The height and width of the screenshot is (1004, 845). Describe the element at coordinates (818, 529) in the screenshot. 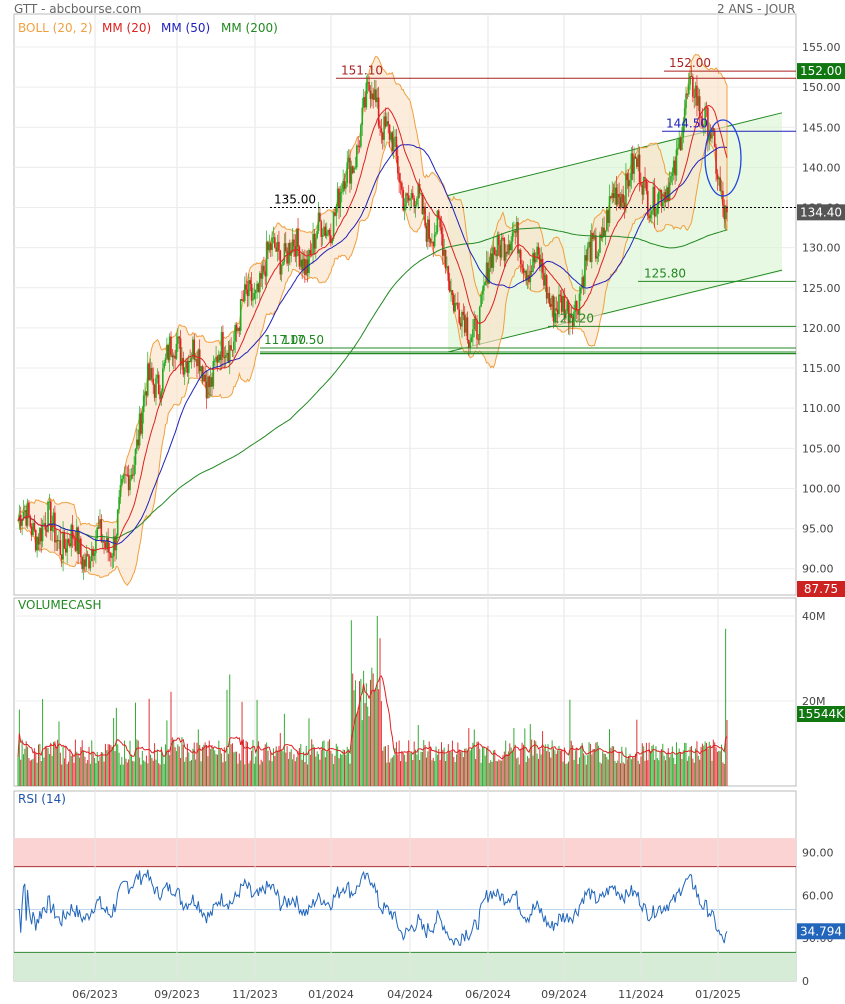

I see `y-tick-label: 95.00` at that location.